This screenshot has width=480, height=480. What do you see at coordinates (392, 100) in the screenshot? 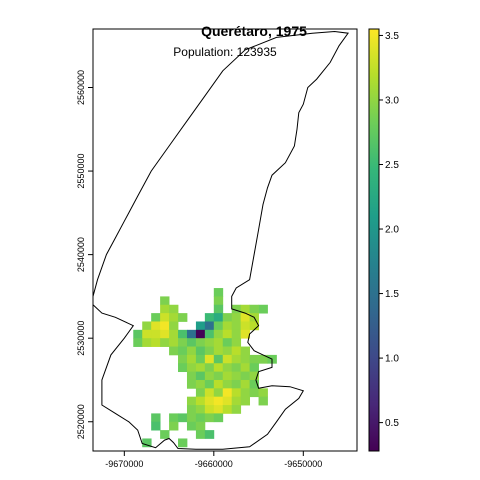
I see `colorbar-tick-label: 3.0` at bounding box center [392, 100].